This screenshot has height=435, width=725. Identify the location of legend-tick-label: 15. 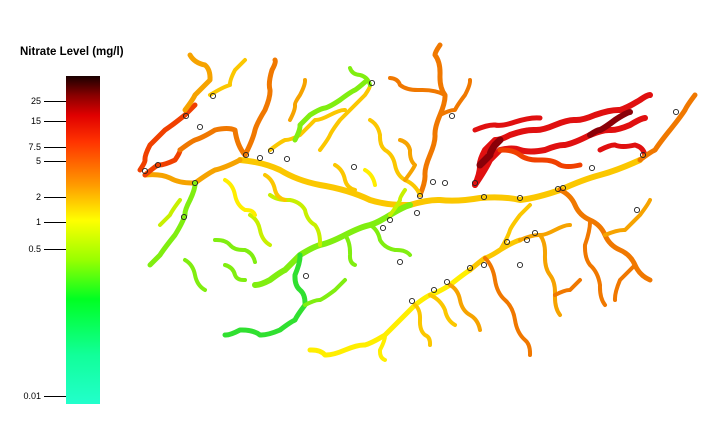
(35, 121).